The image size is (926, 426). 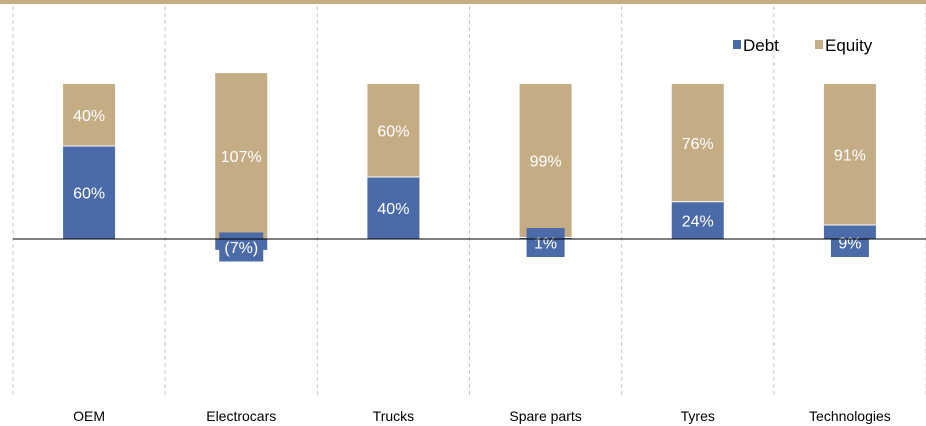 I want to click on legend-swatch-equity, so click(x=819, y=44).